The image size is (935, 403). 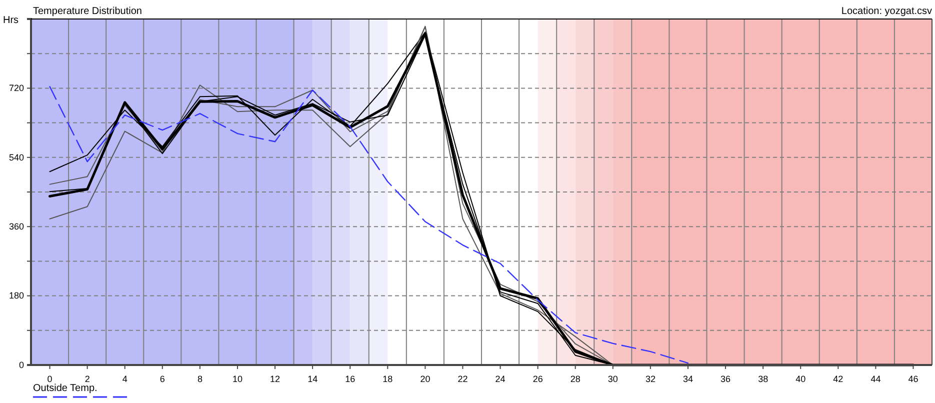 What do you see at coordinates (313, 379) in the screenshot?
I see `x-tick-label: 14` at bounding box center [313, 379].